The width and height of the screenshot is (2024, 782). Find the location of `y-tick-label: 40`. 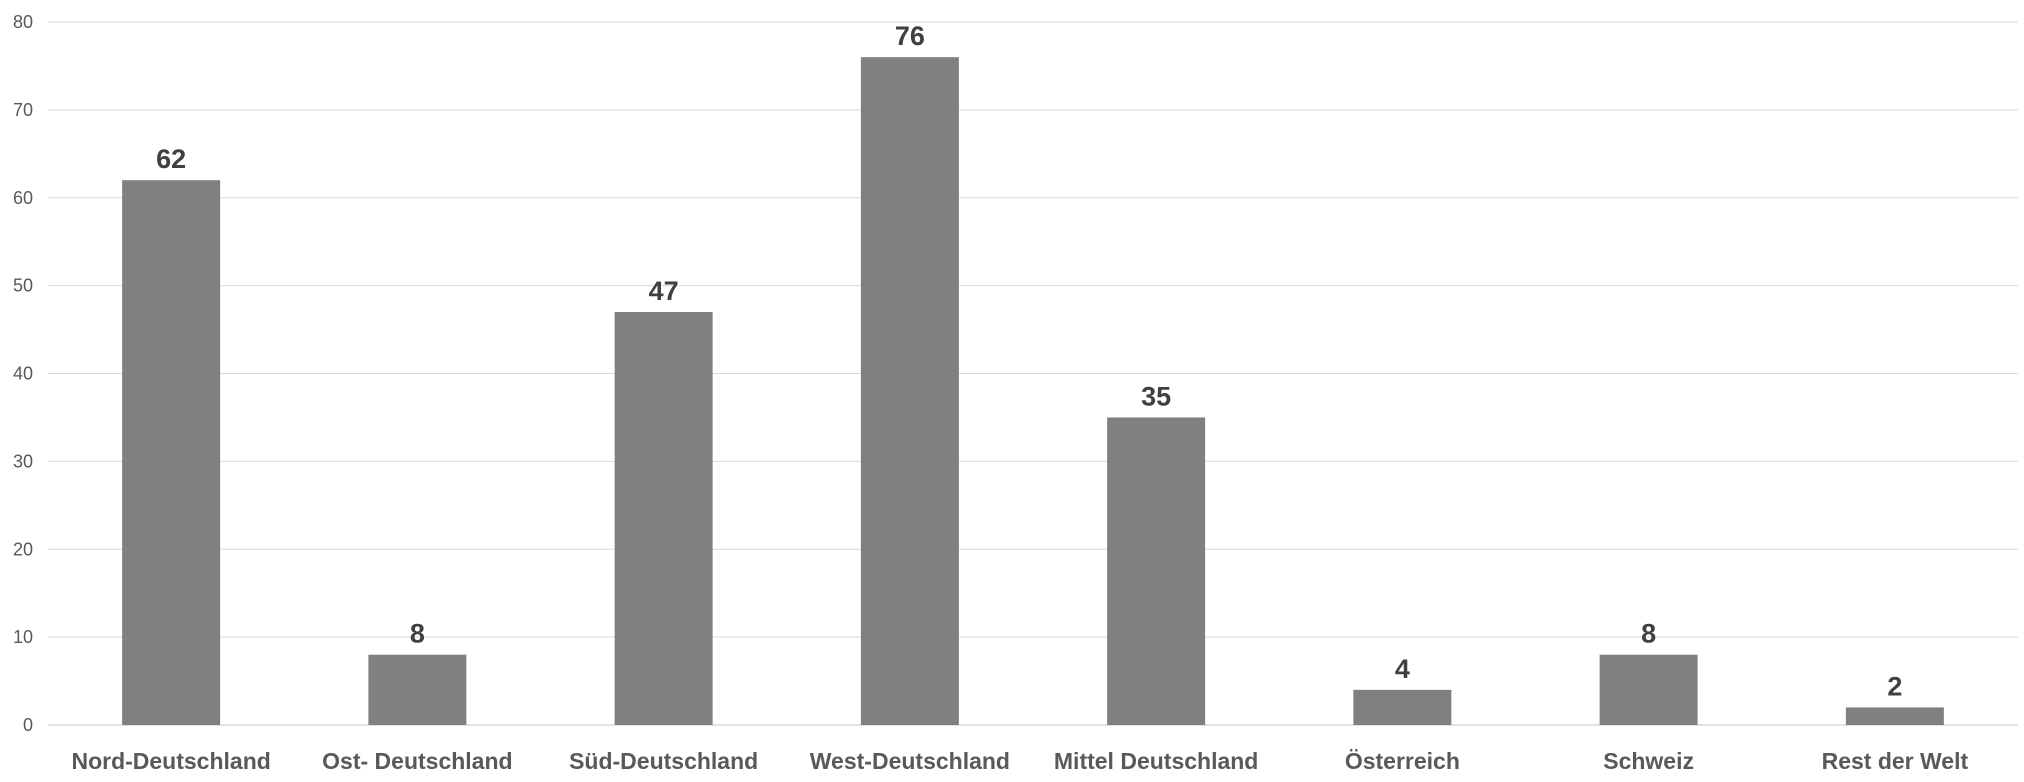

y-tick-label: 40 is located at coordinates (23, 374).